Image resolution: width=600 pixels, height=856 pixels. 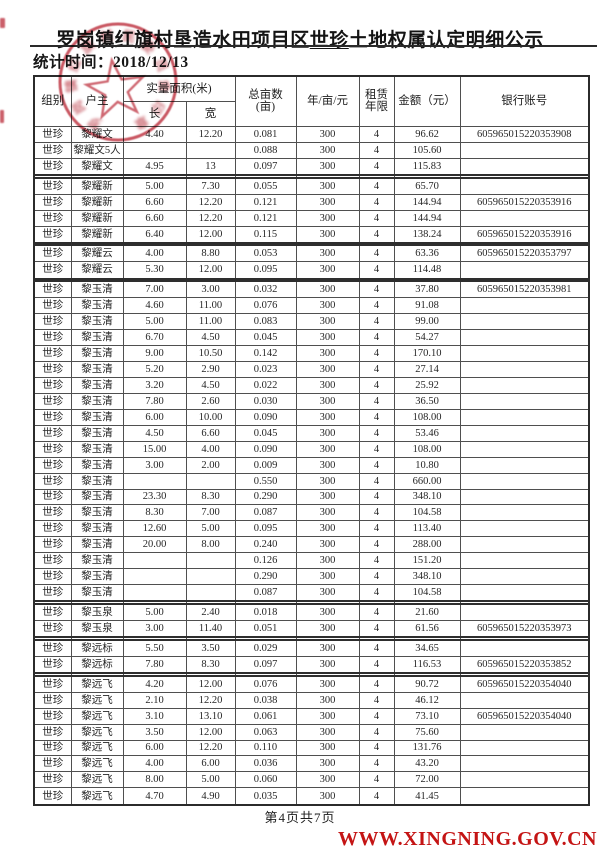 I want to click on cell-bank: 605965015220354040, so click(x=524, y=684).